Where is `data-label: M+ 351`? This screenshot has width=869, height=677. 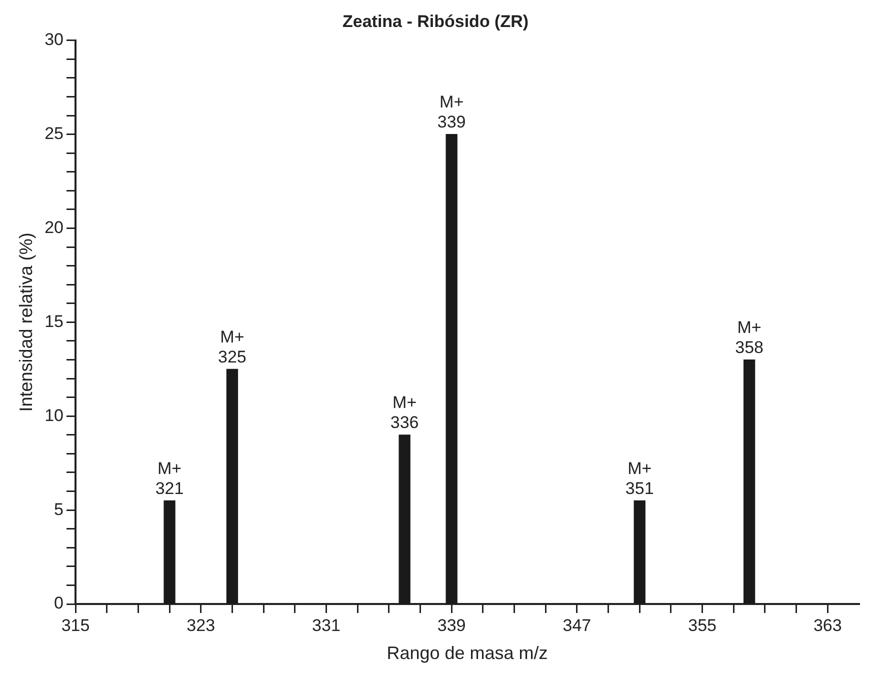
data-label: M+ 351 is located at coordinates (639, 478).